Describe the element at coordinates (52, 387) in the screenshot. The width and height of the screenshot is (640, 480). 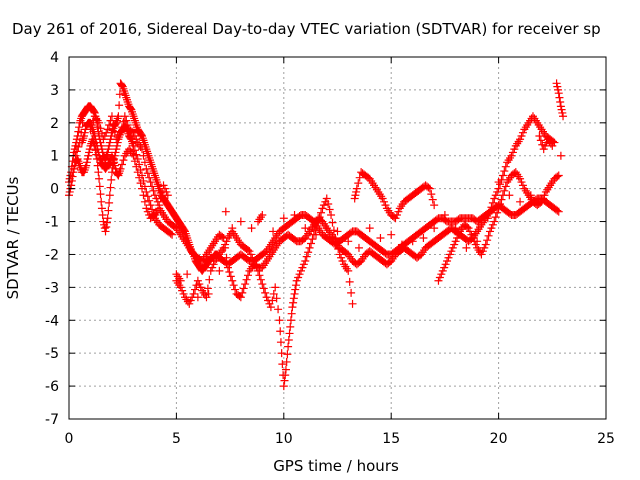
I see `y-tick-label: -6` at that location.